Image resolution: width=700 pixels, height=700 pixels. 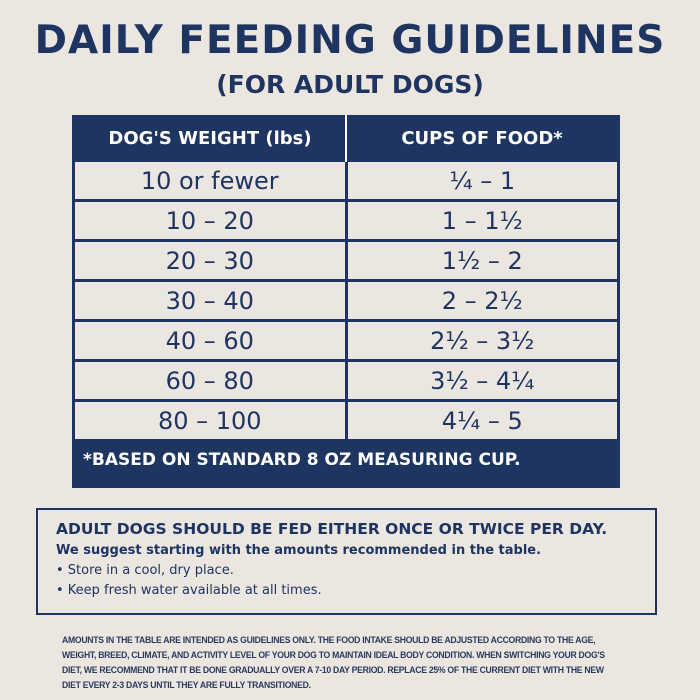 What do you see at coordinates (482, 340) in the screenshot?
I see `cups-cell: 2½ – 3½` at bounding box center [482, 340].